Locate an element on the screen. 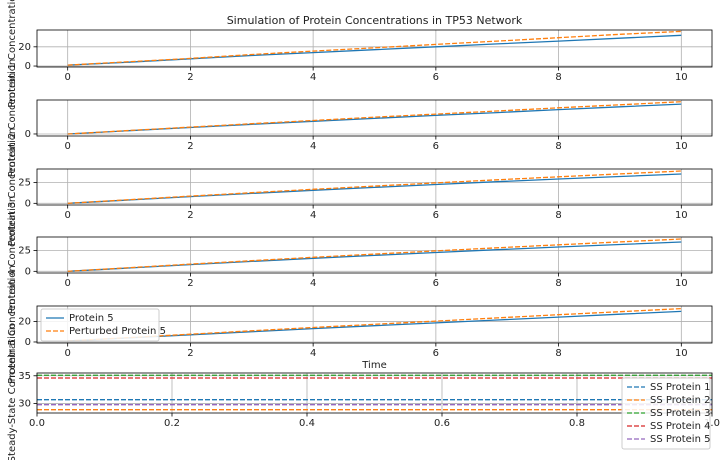  x-tick-label: 0.2 is located at coordinates (172, 423).